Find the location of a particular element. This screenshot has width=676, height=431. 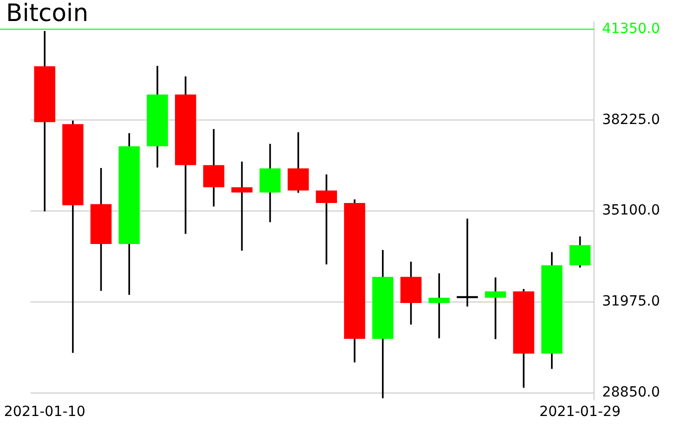

x-tick-label: 2021-01-29 is located at coordinates (580, 412).